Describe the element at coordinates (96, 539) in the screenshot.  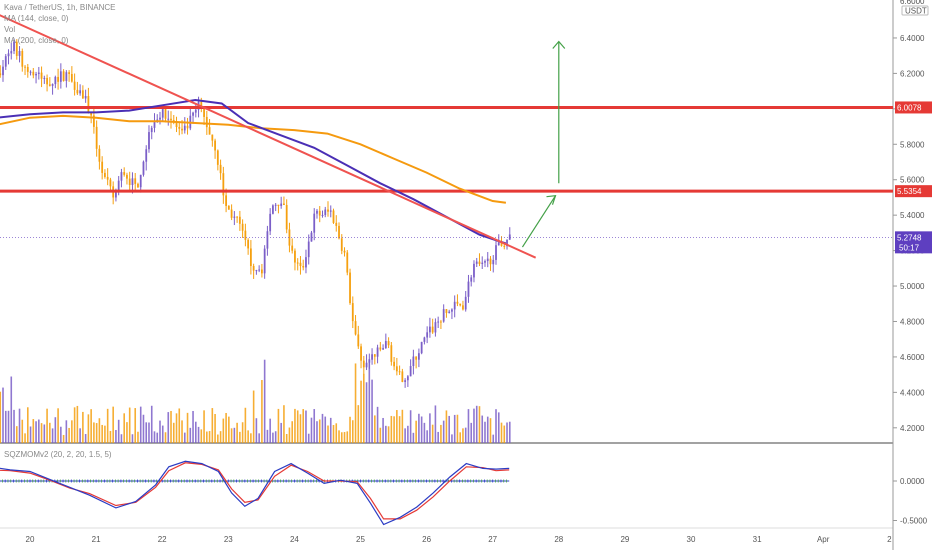
I see `time-tick-label: 21` at that location.